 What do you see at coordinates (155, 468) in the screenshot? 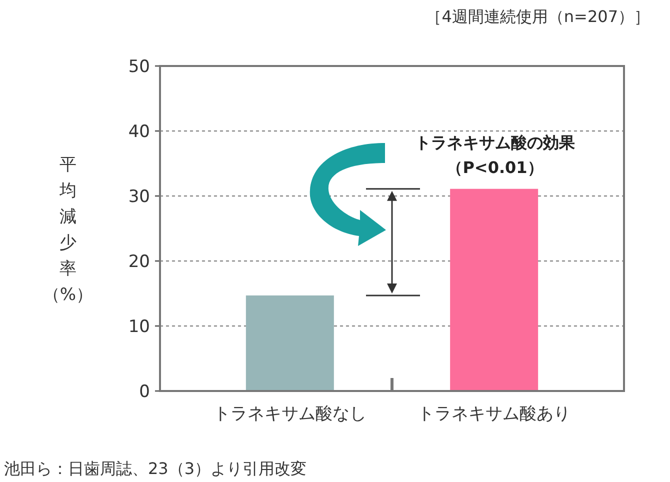
I see `annotation: 池田ら：日歯周誌、23（3）より引用改変` at bounding box center [155, 468].